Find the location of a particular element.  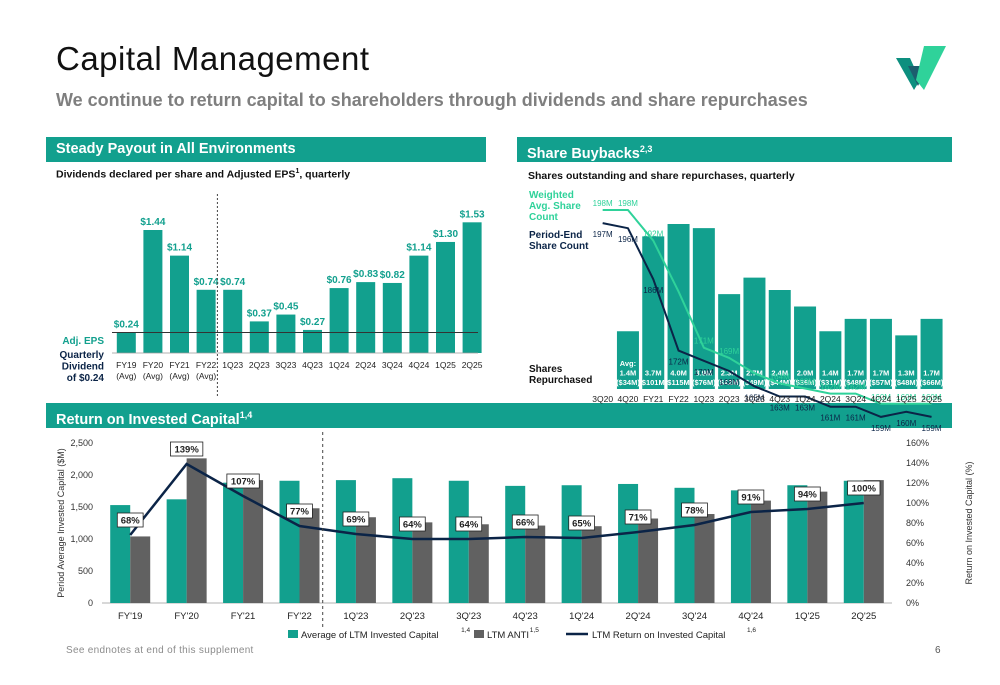

eps-value-label: $0.76 is located at coordinates (339, 280).